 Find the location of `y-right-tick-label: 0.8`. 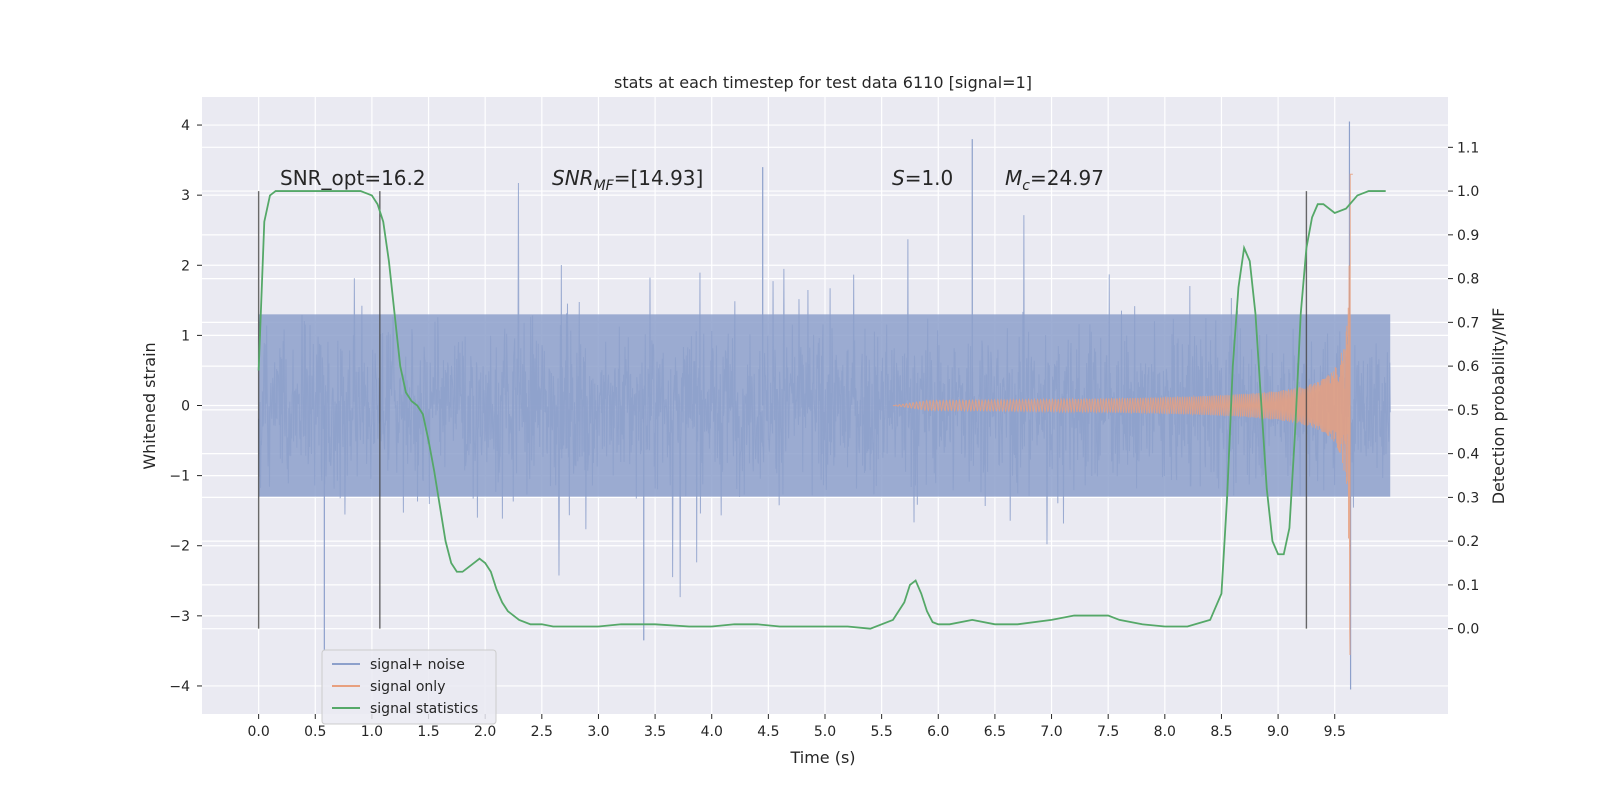

y-right-tick-label: 0.8 is located at coordinates (1468, 280).